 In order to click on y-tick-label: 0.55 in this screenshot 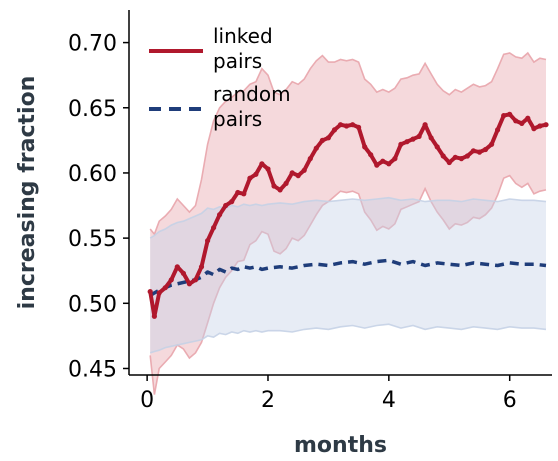, I will do `click(92, 239)`.